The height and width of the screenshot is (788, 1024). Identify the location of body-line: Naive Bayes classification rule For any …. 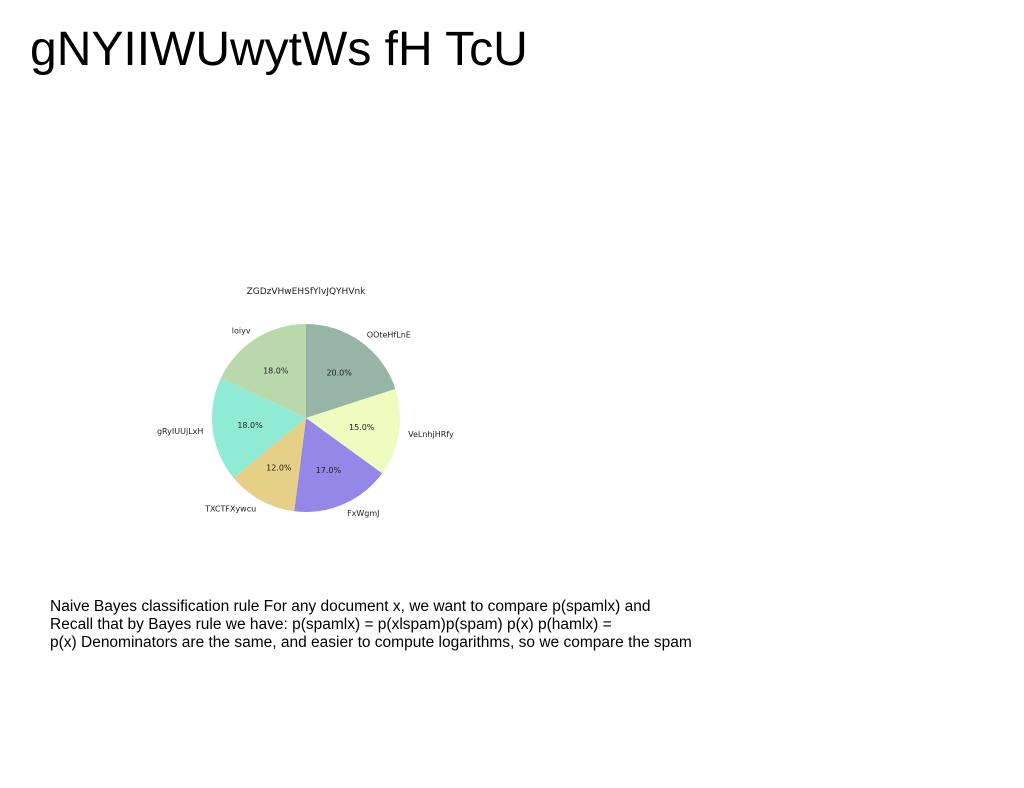
(350, 606).